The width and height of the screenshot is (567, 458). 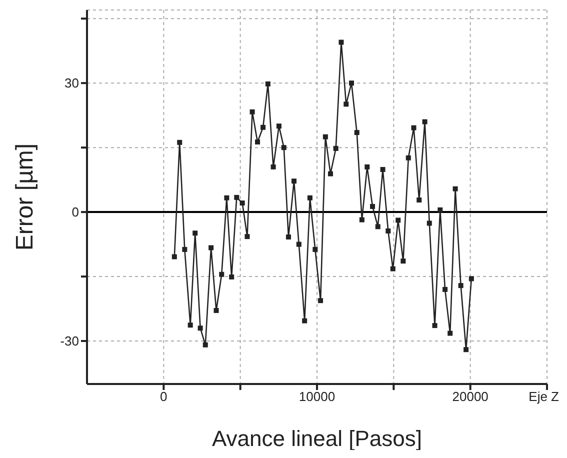 What do you see at coordinates (75, 212) in the screenshot?
I see `y-tick-label: 0` at bounding box center [75, 212].